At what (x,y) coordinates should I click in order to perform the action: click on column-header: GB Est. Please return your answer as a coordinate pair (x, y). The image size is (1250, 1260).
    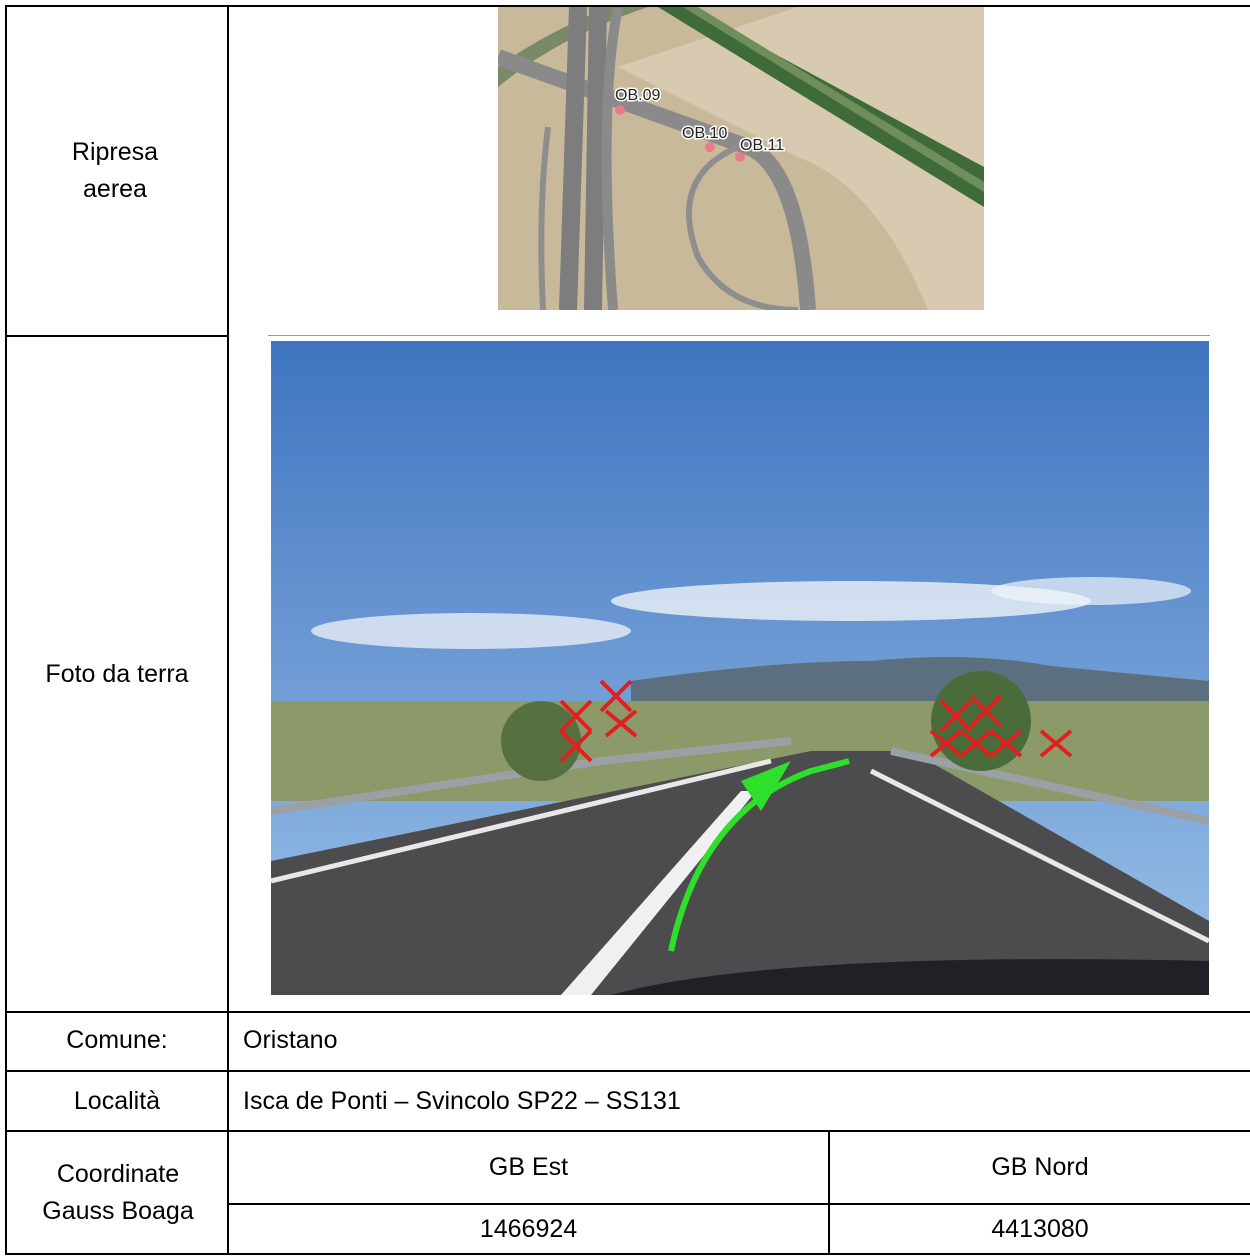
    Looking at the image, I should click on (528, 1166).